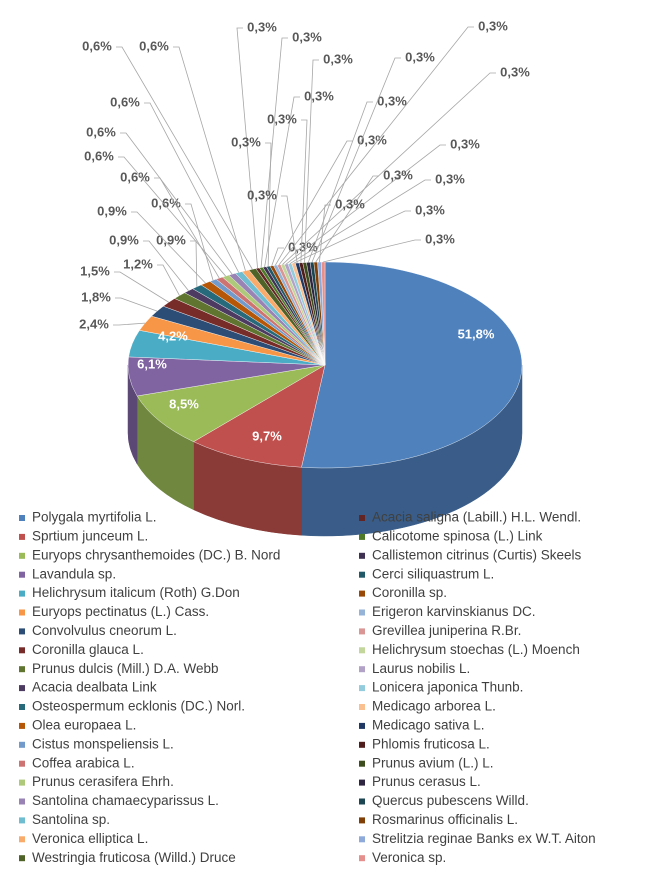 This screenshot has height=890, width=648. Describe the element at coordinates (94, 687) in the screenshot. I see `legend-label: Acacia dealbata Link` at that location.